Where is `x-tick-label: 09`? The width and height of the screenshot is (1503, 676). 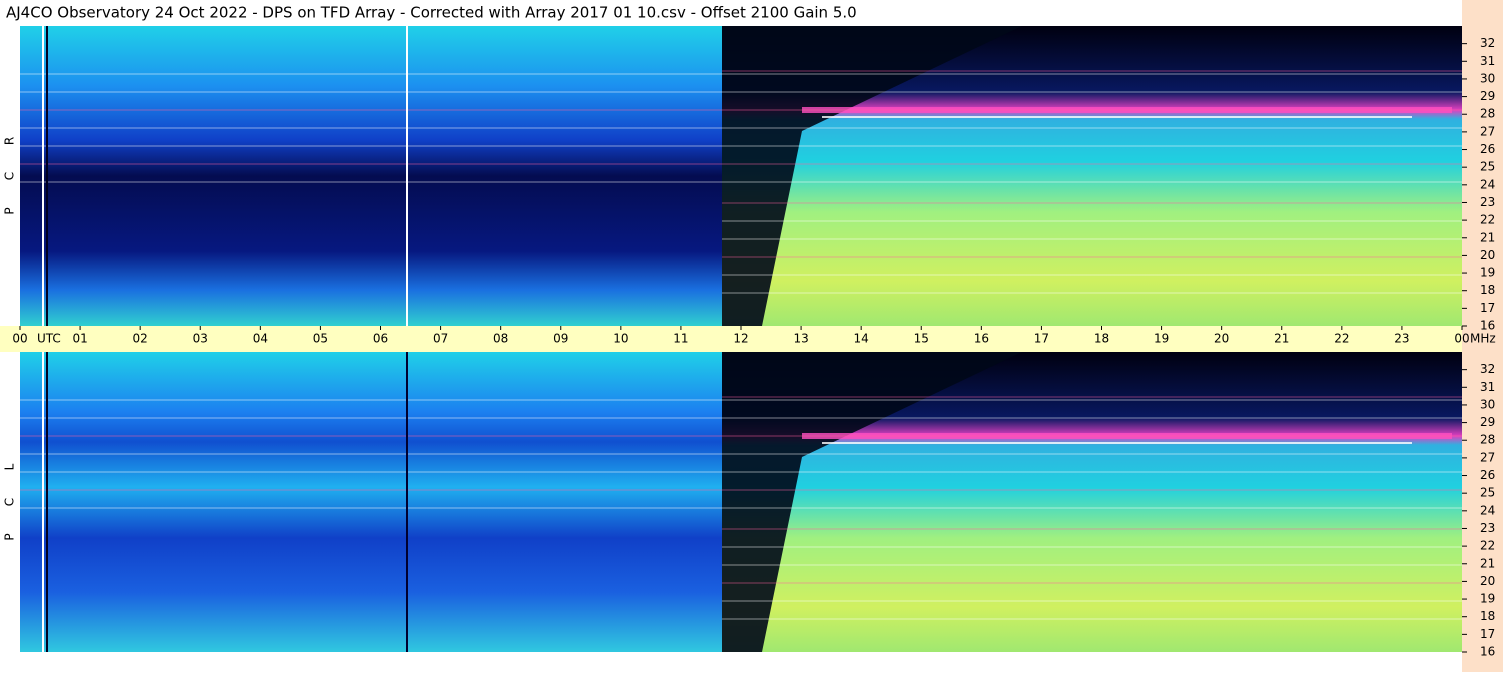 x-tick-label: 09 is located at coordinates (560, 339).